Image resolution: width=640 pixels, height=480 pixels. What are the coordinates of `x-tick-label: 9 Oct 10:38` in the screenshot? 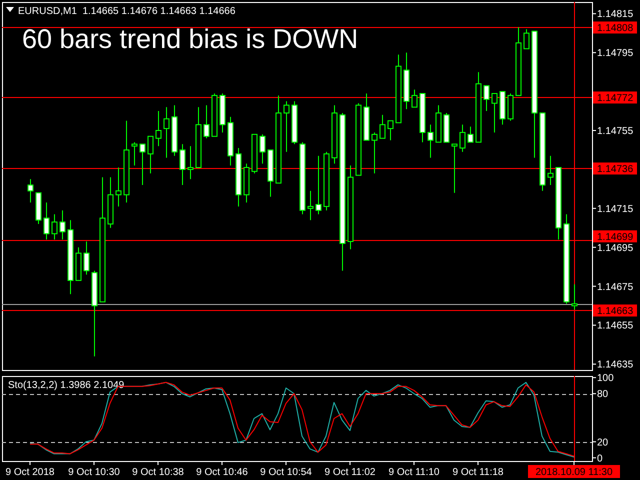 It's located at (158, 472).